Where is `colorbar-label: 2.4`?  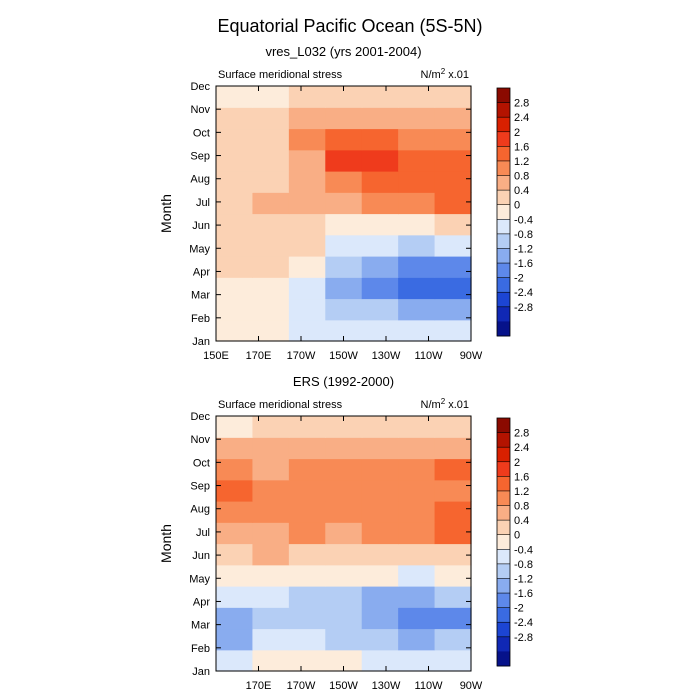
colorbar-label: 2.4 is located at coordinates (521, 118).